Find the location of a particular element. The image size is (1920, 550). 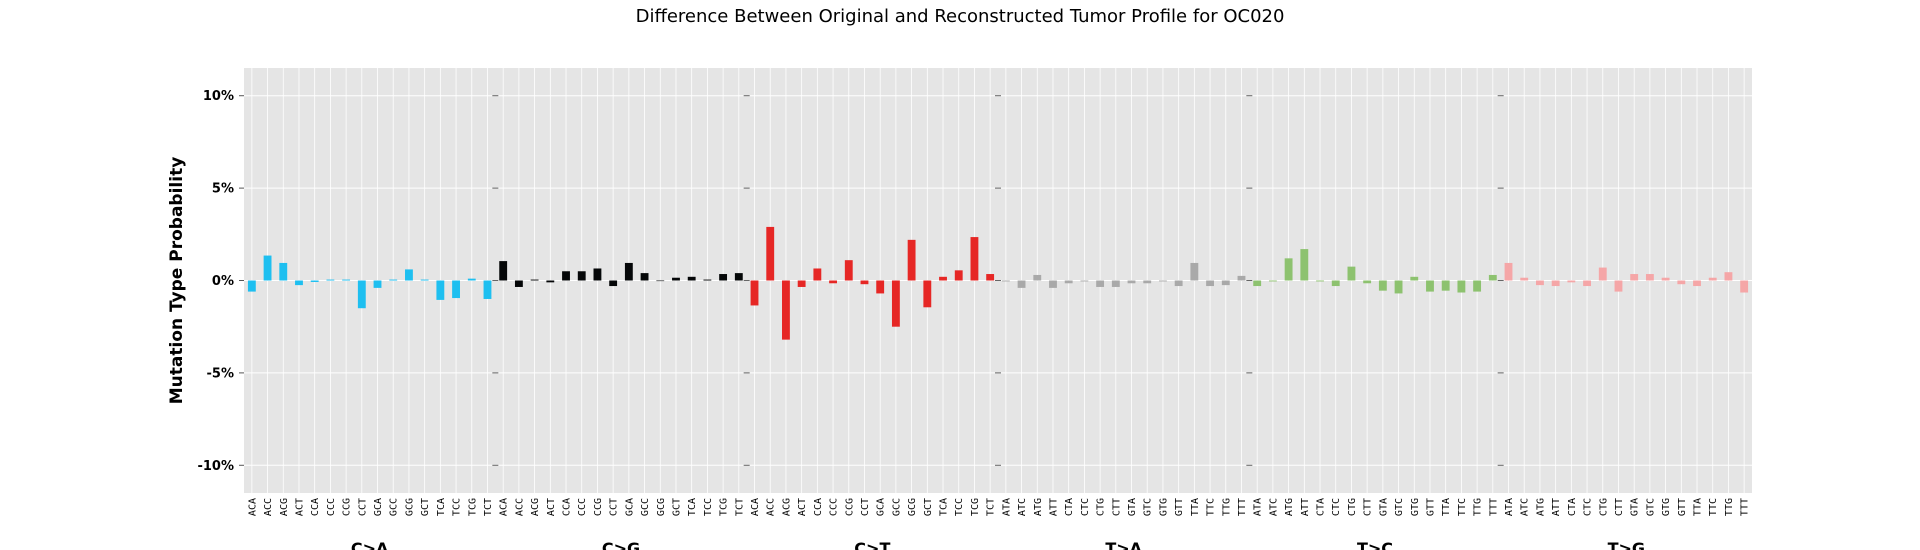

y-axis: -10% -5% 0% 5% 10% is located at coordinates (220, 281).